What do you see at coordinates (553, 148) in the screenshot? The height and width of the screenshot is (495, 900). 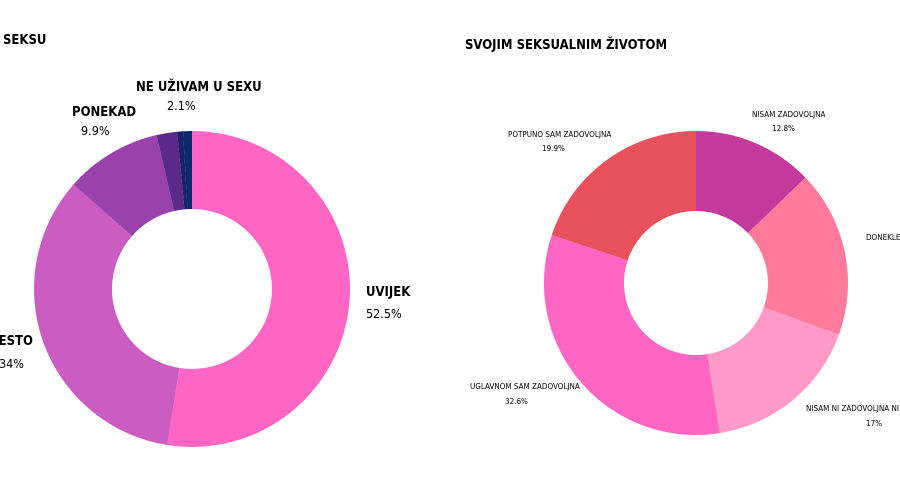 I see `value-potpuno: 19.9%` at bounding box center [553, 148].